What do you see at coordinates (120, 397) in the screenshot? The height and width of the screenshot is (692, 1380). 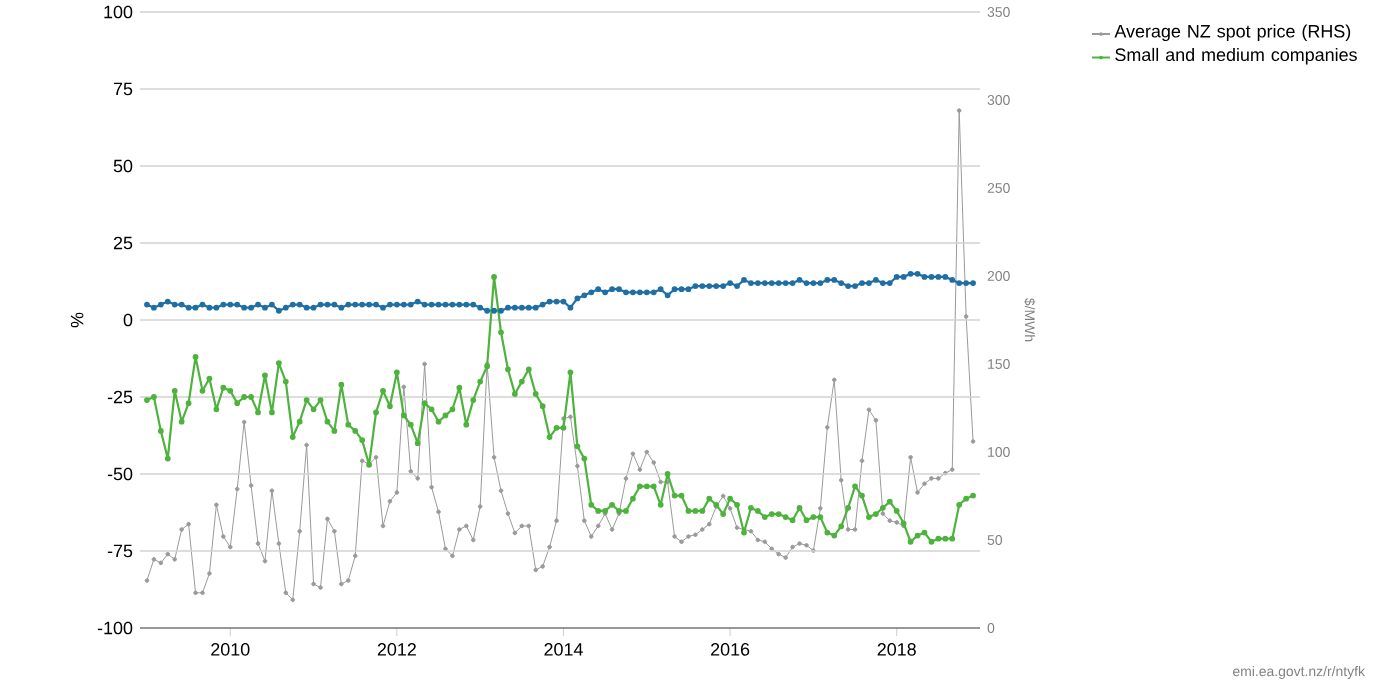 I see `y-tick-label: -25` at bounding box center [120, 397].